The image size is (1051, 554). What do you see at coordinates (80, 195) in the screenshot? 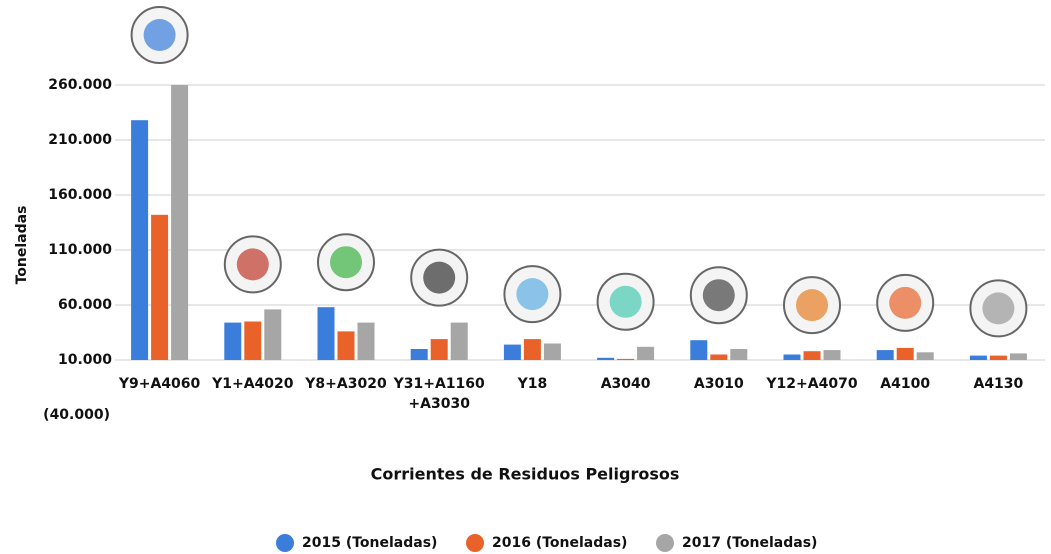
I see `y-tick-label: 160.000` at bounding box center [80, 195].